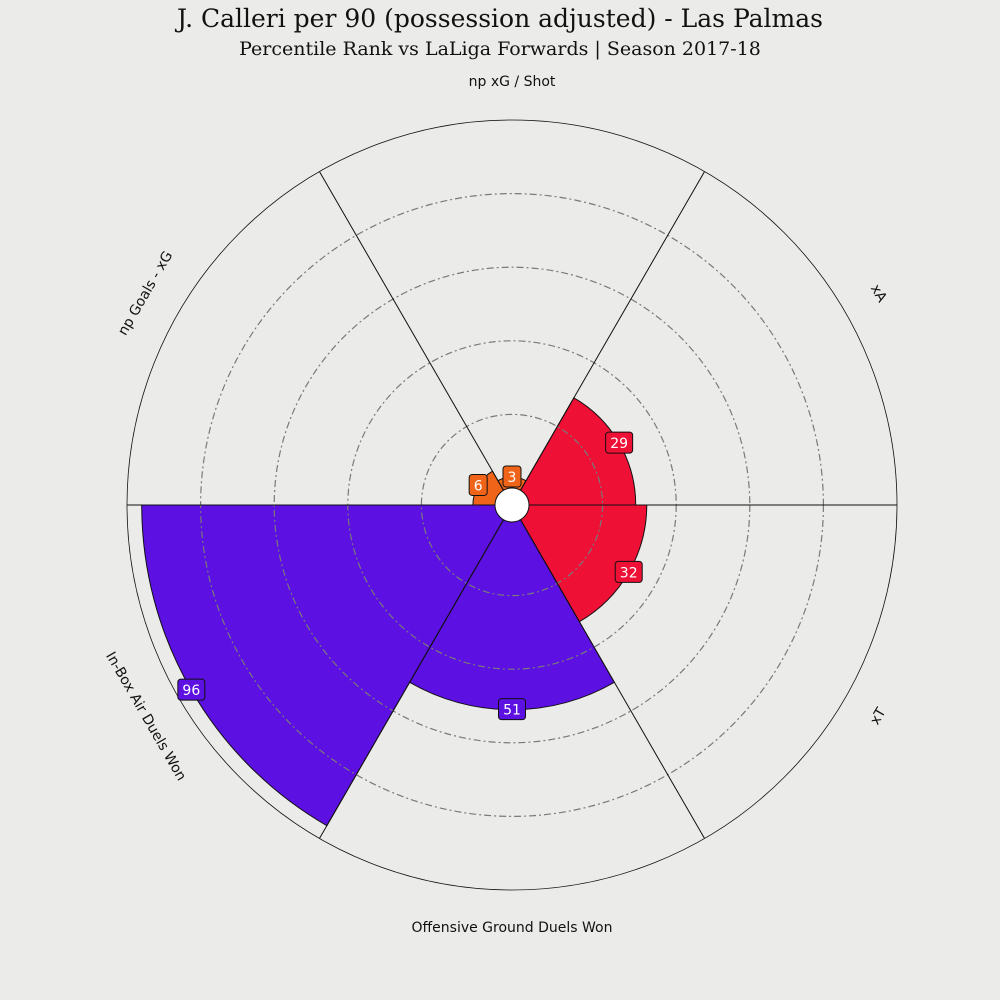 This screenshot has width=1000, height=1000. I want to click on value-label-box-xa, so click(619, 442).